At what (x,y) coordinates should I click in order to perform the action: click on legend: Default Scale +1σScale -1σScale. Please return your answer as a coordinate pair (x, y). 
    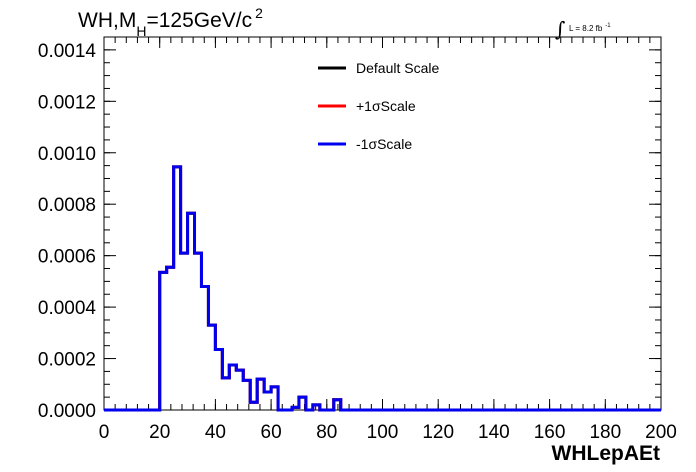
    Looking at the image, I should click on (378, 106).